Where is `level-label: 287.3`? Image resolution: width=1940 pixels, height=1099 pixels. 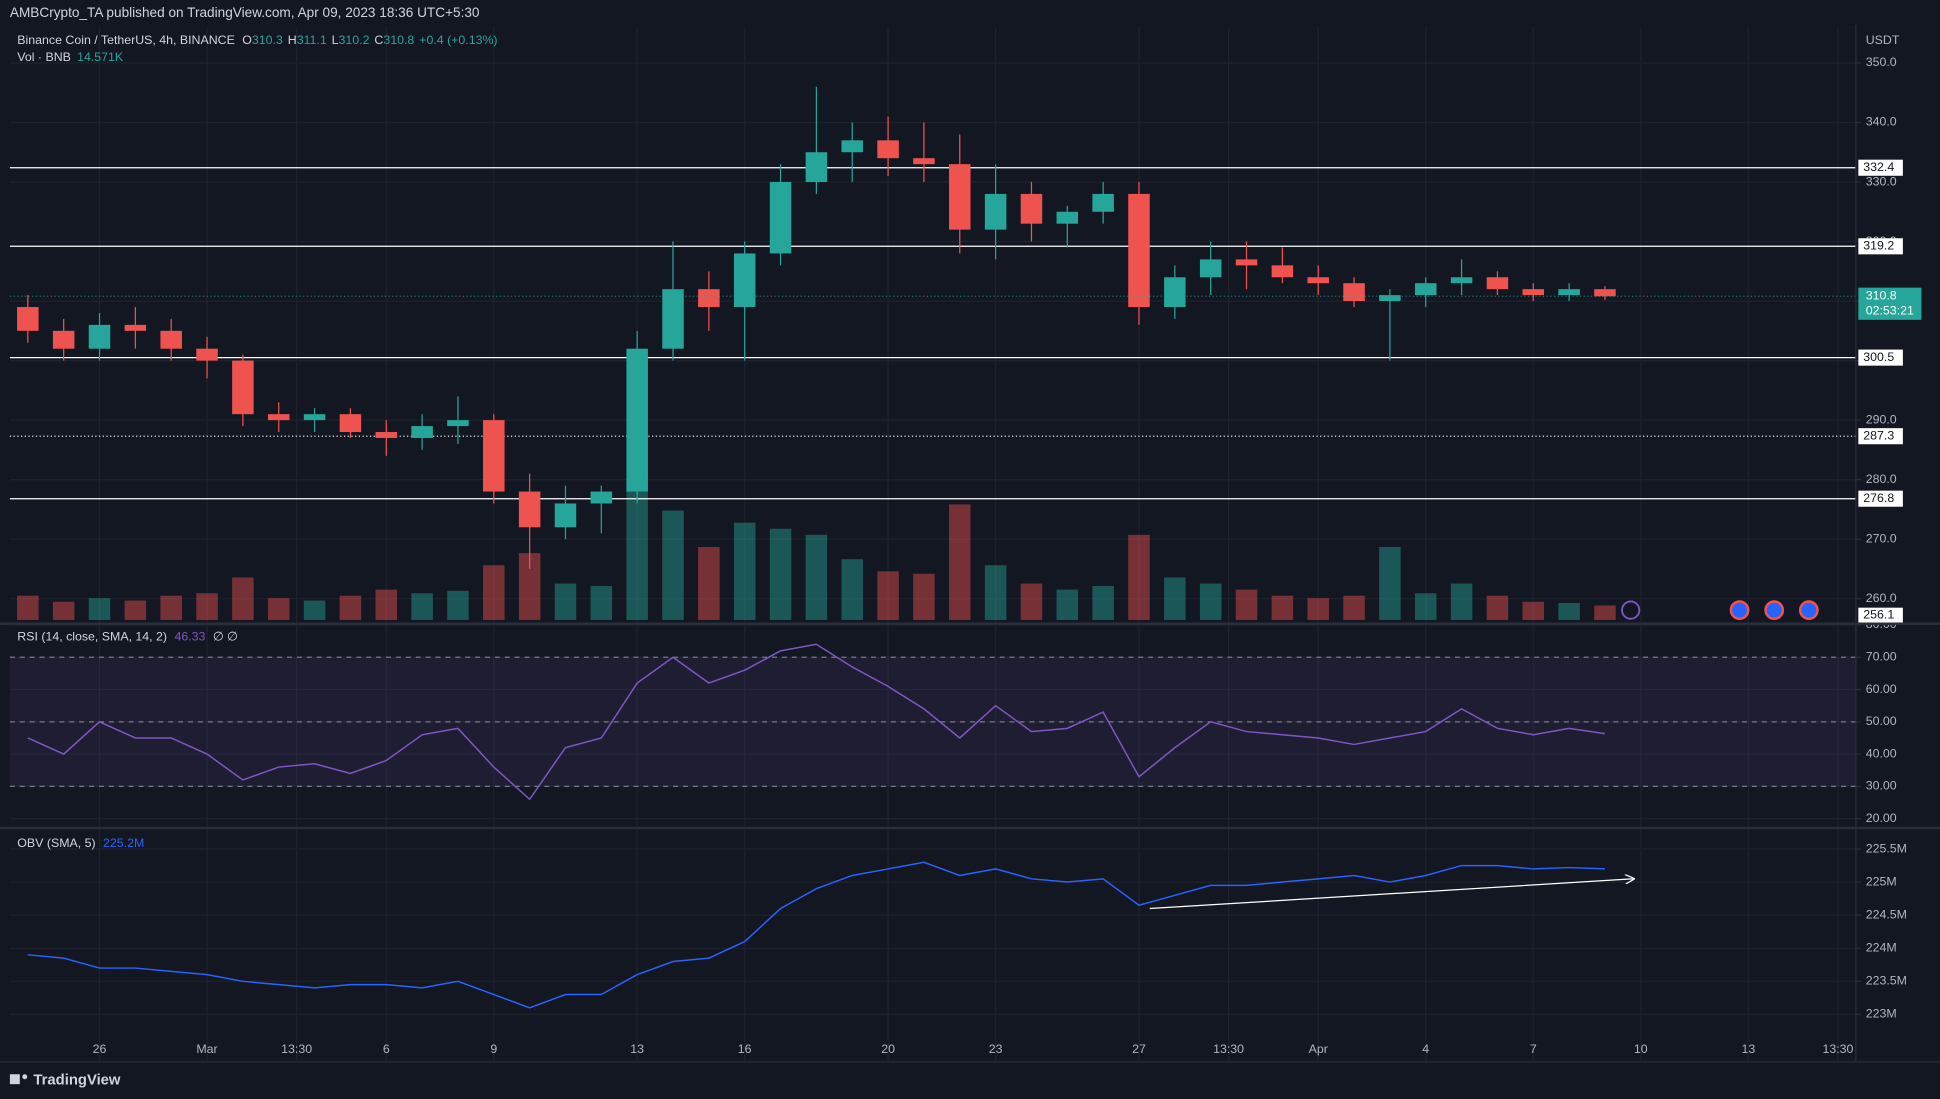
level-label: 287.3 is located at coordinates (1878, 435).